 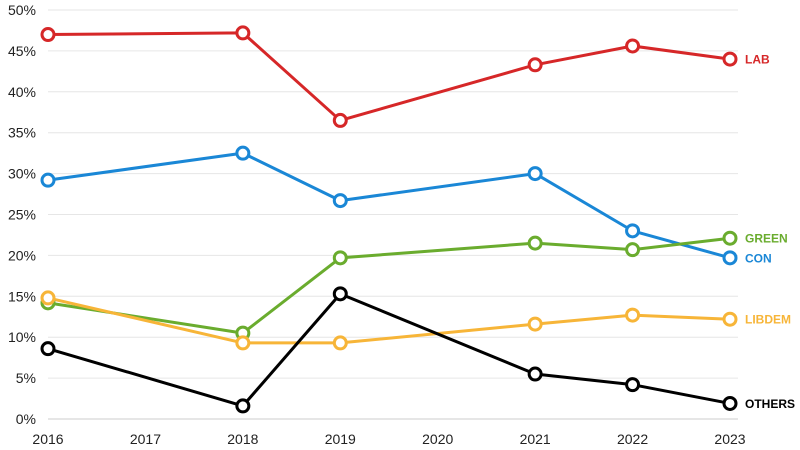 What do you see at coordinates (758, 258) in the screenshot?
I see `series-label-con: CON` at bounding box center [758, 258].